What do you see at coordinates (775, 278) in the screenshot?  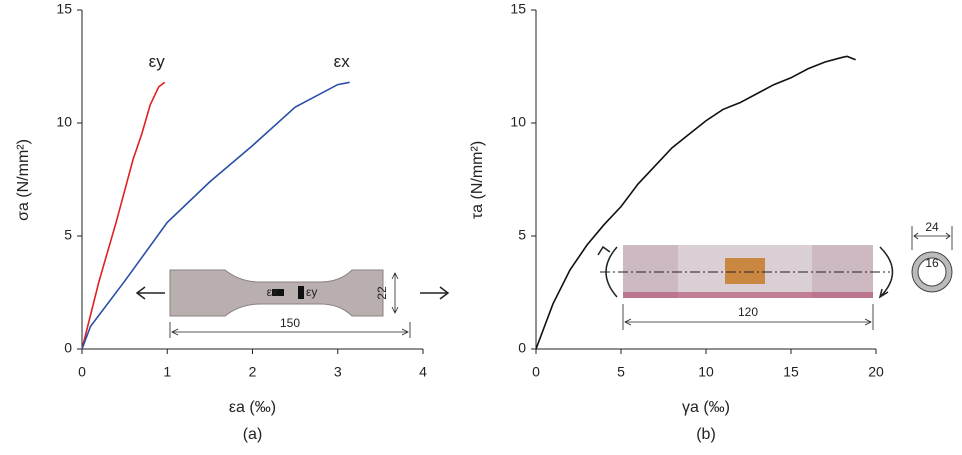 I see `specimen-b` at bounding box center [775, 278].